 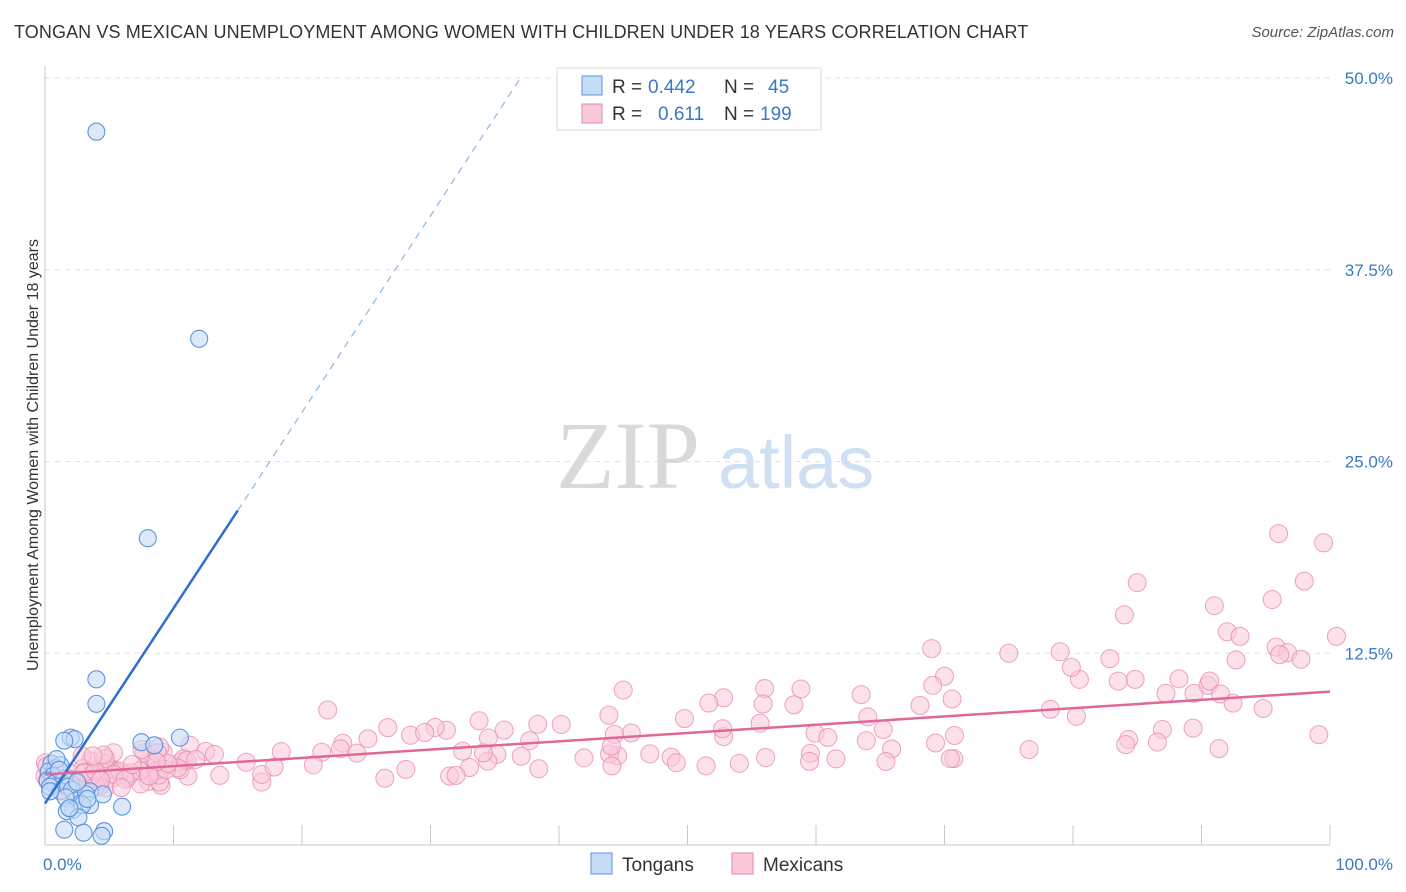 What do you see at coordinates (715, 455) in the screenshot?
I see `watermark: ZIP atlas` at bounding box center [715, 455].